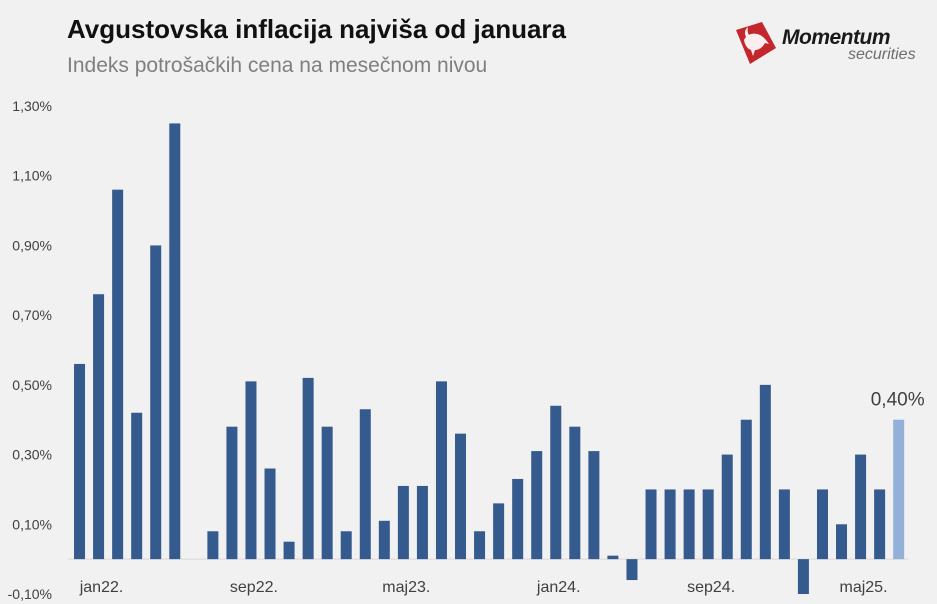 Image resolution: width=937 pixels, height=604 pixels. Describe the element at coordinates (99, 427) in the screenshot. I see `bar-feb22` at that location.